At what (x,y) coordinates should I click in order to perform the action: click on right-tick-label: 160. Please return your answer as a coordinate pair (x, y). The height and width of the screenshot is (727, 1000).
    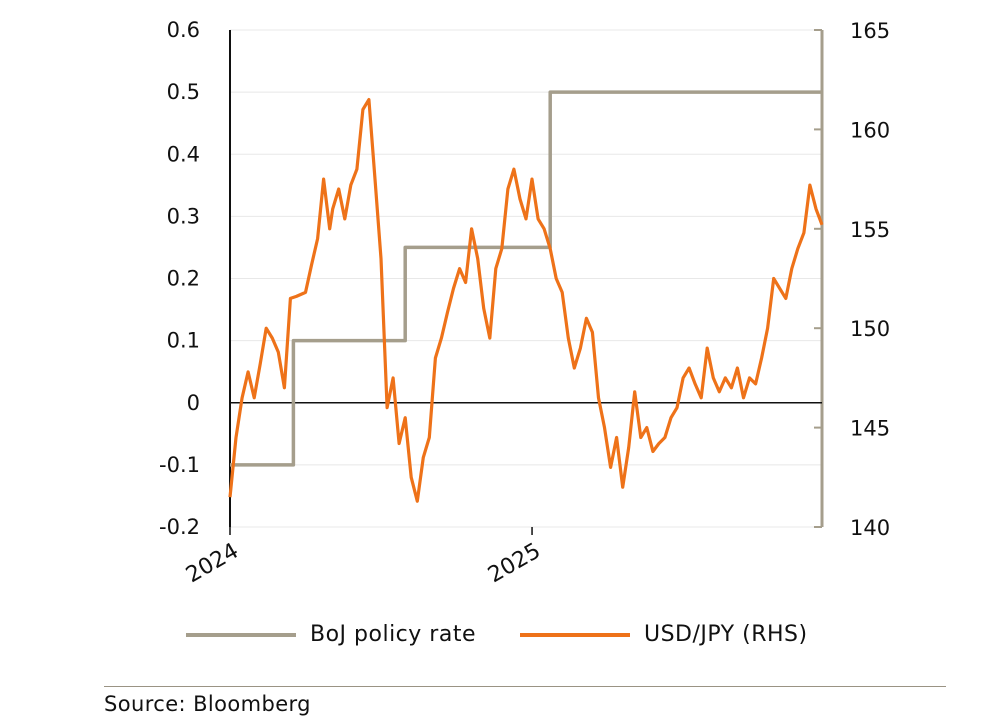
    Looking at the image, I should click on (870, 130).